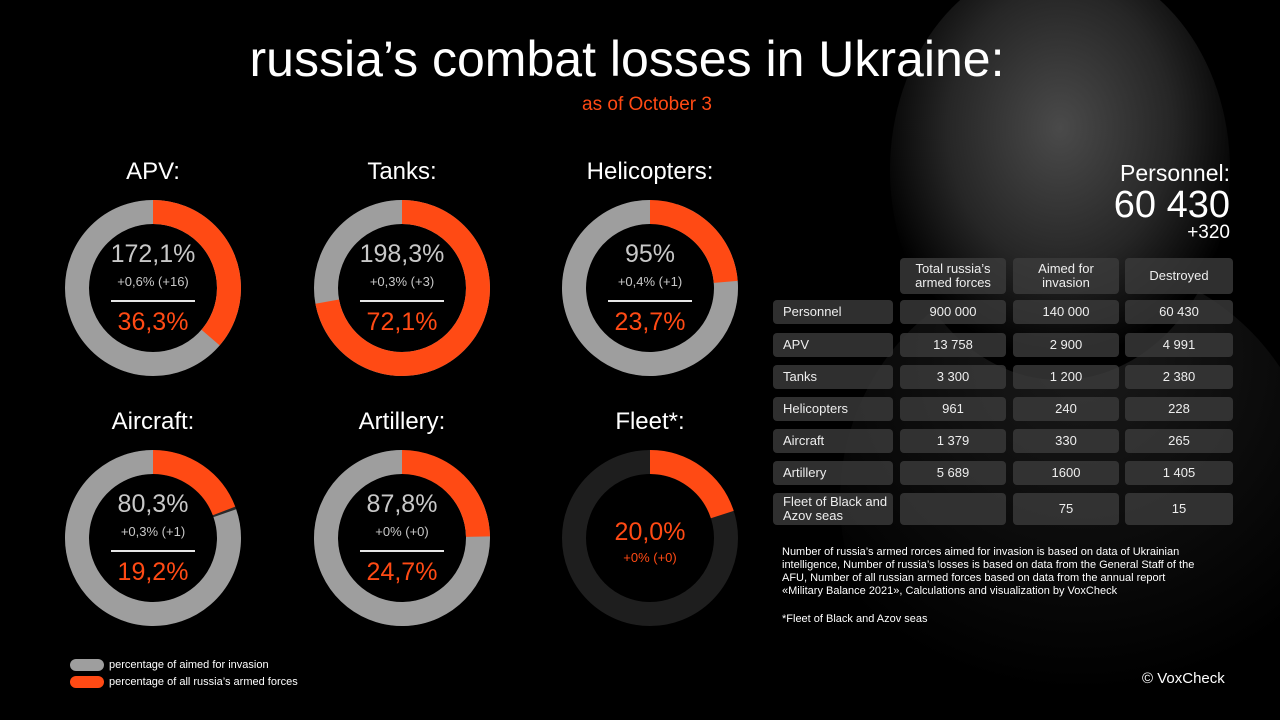  What do you see at coordinates (1171, 205) in the screenshot?
I see `personnel-value: 60 430` at bounding box center [1171, 205].